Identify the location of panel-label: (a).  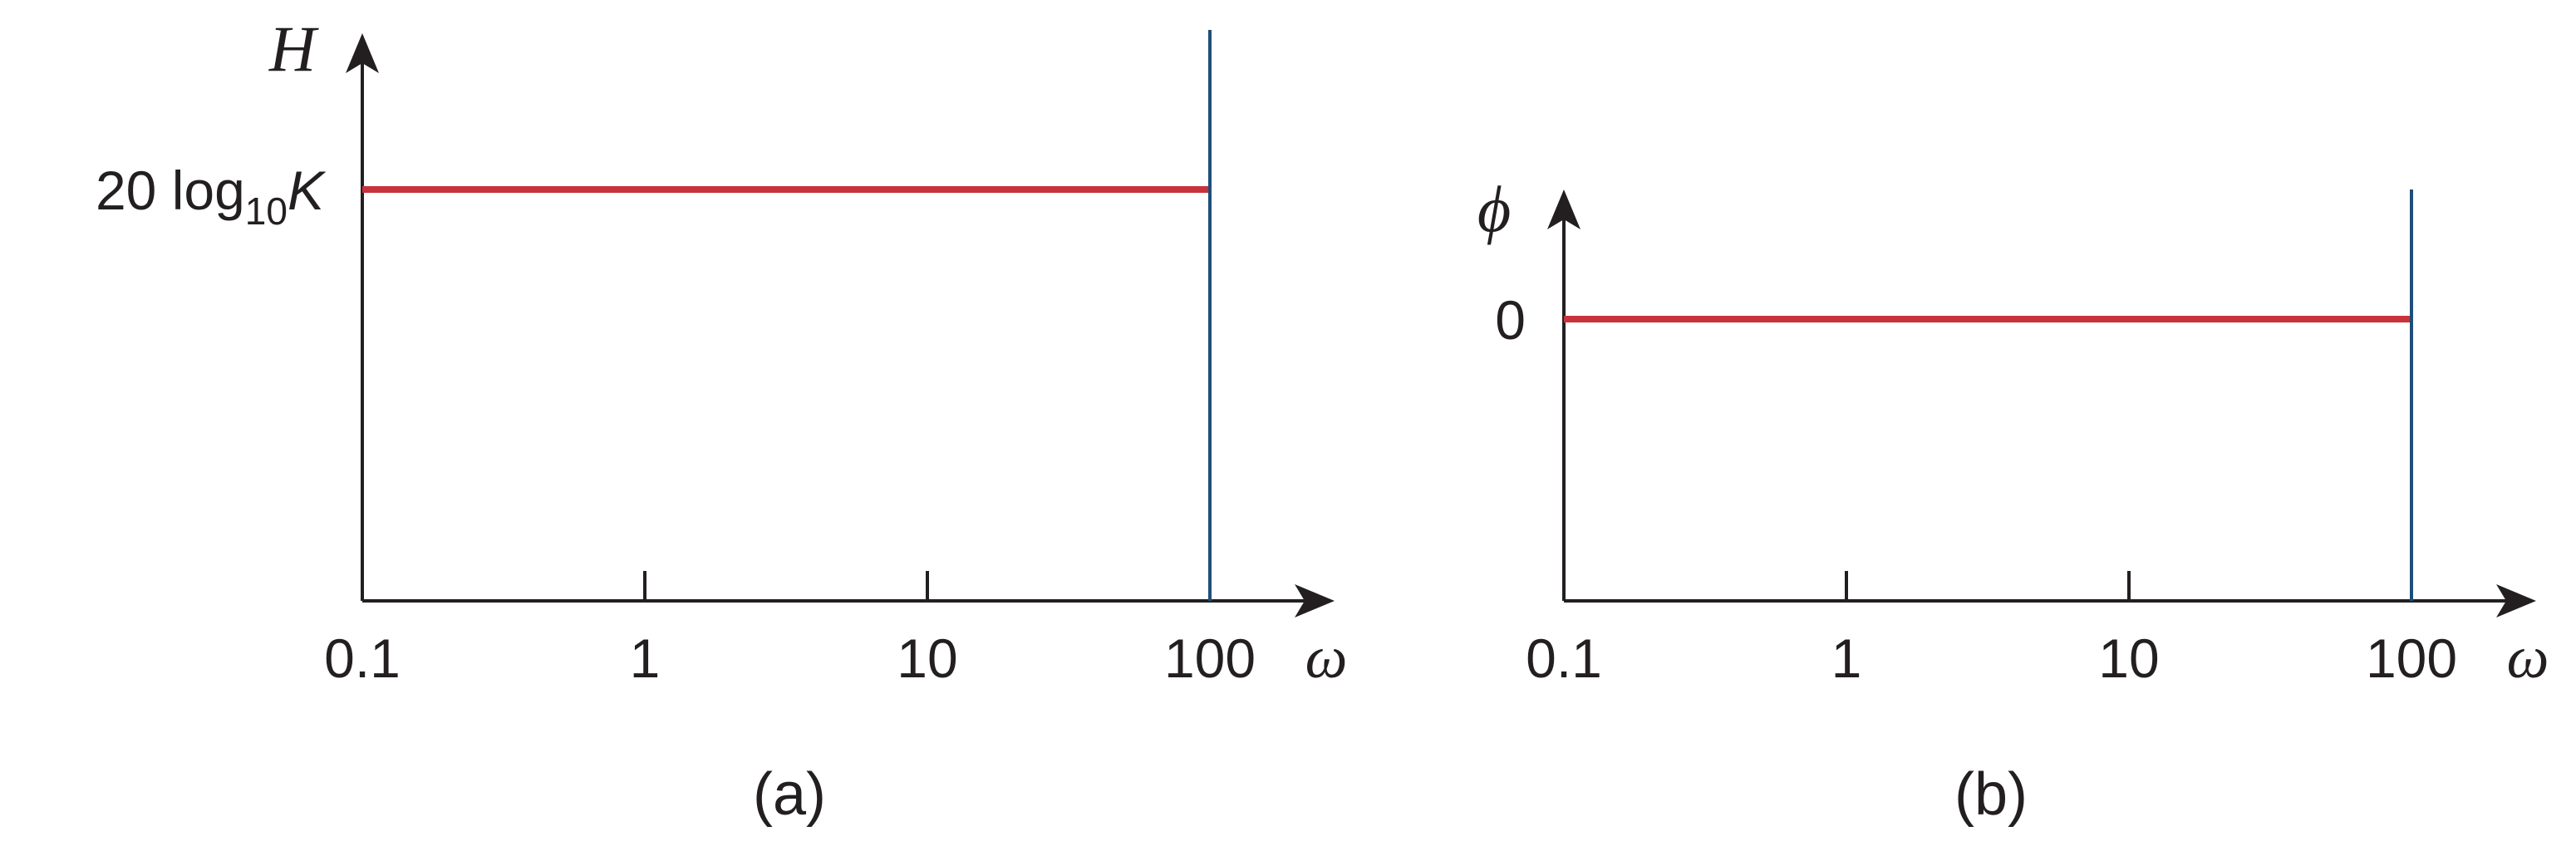
(789, 795).